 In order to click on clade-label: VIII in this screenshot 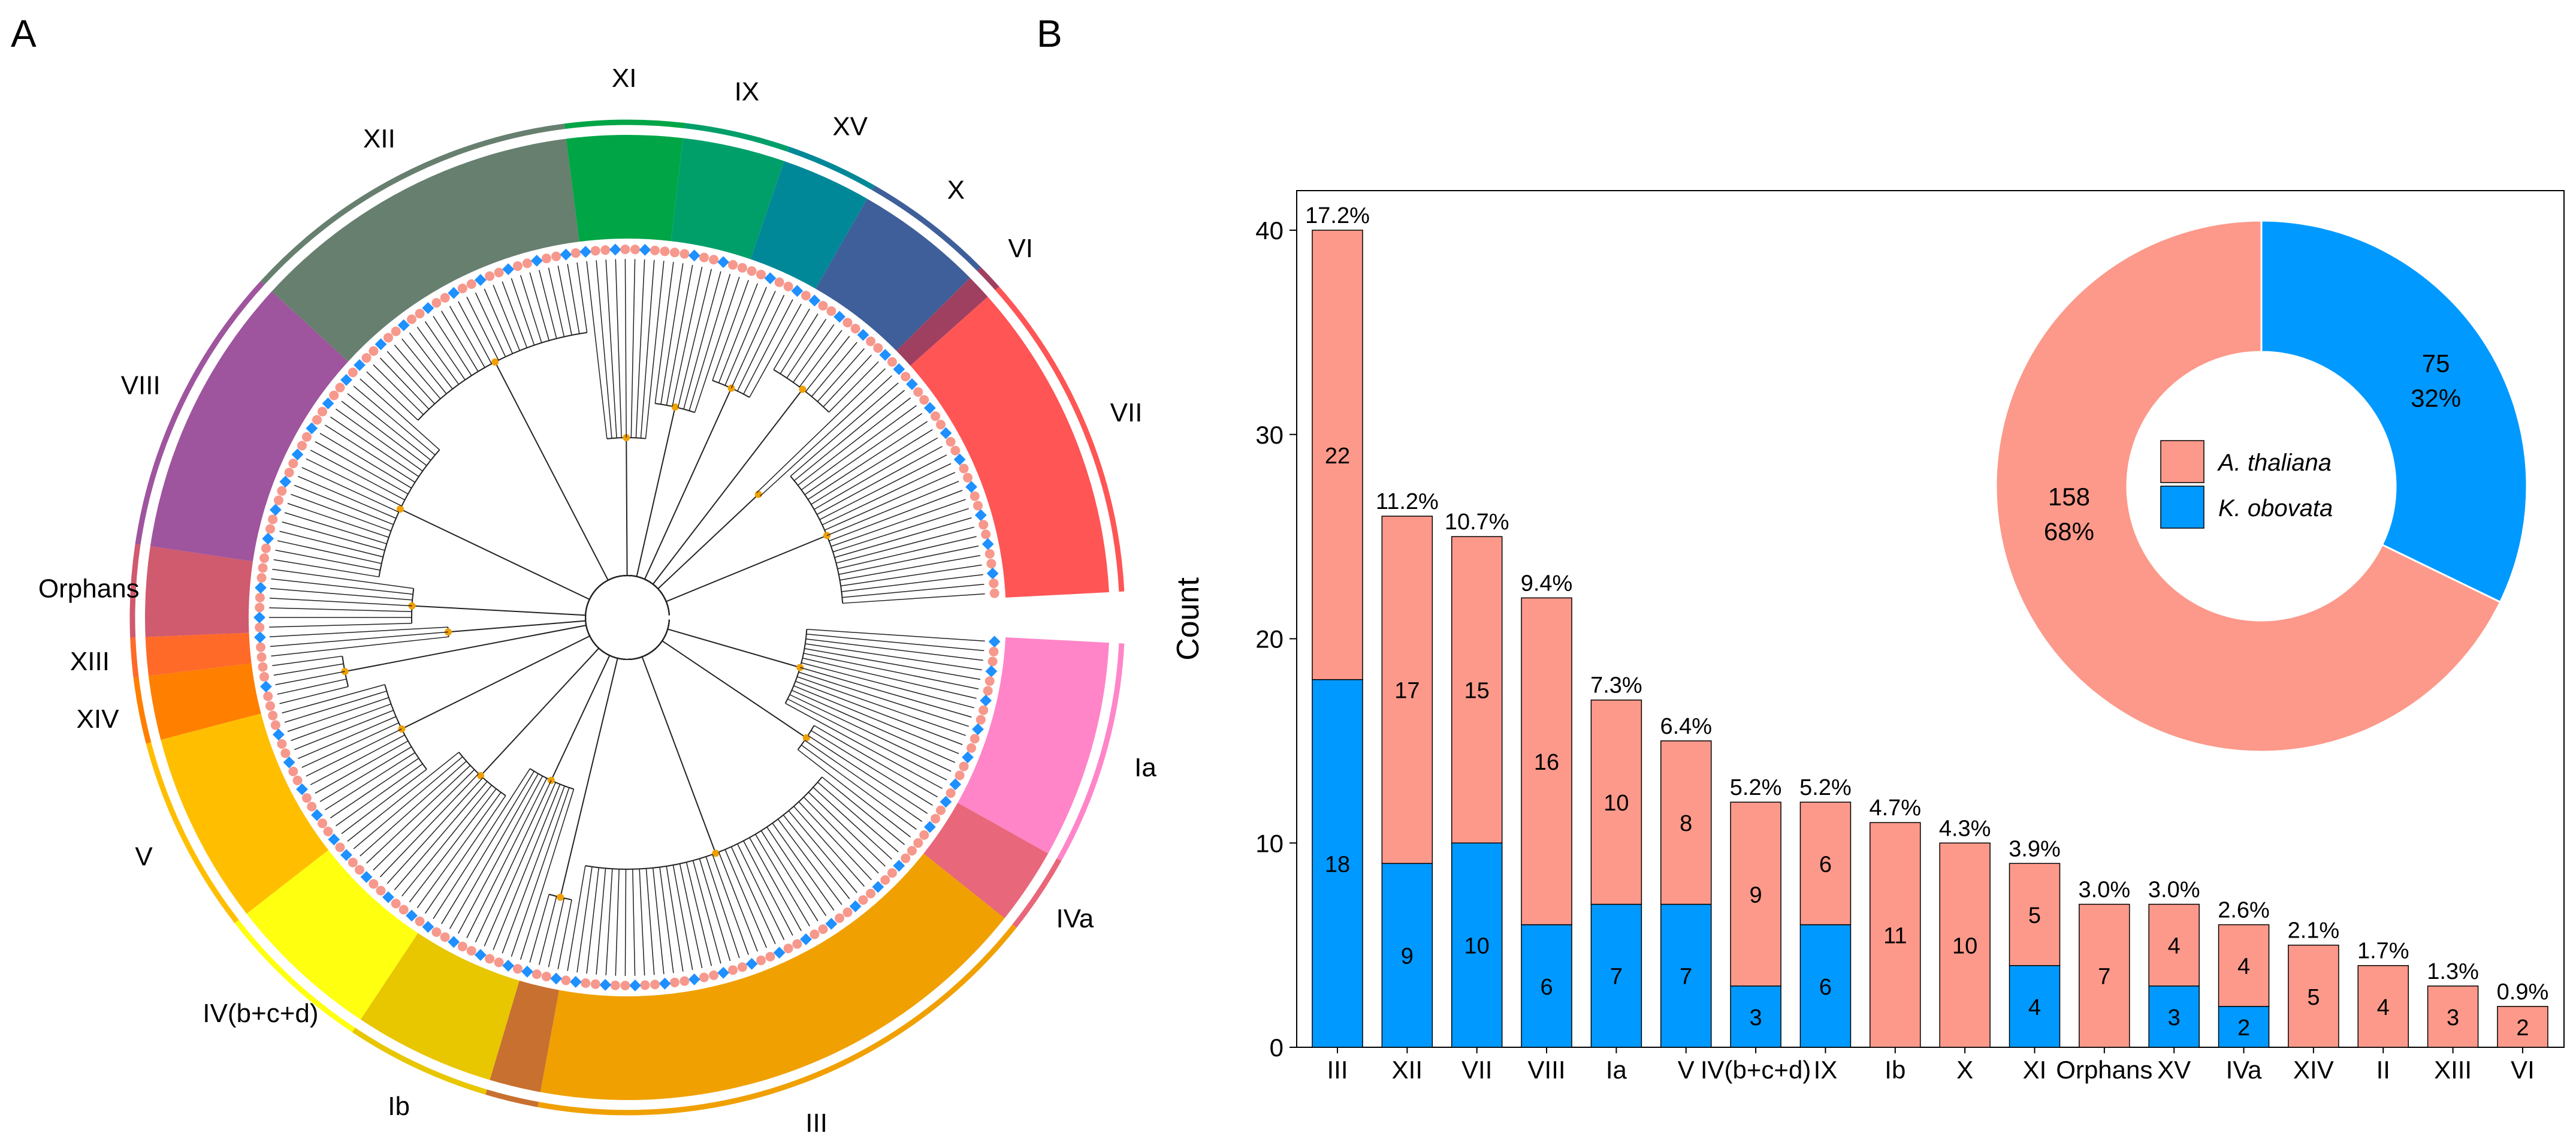, I will do `click(141, 385)`.